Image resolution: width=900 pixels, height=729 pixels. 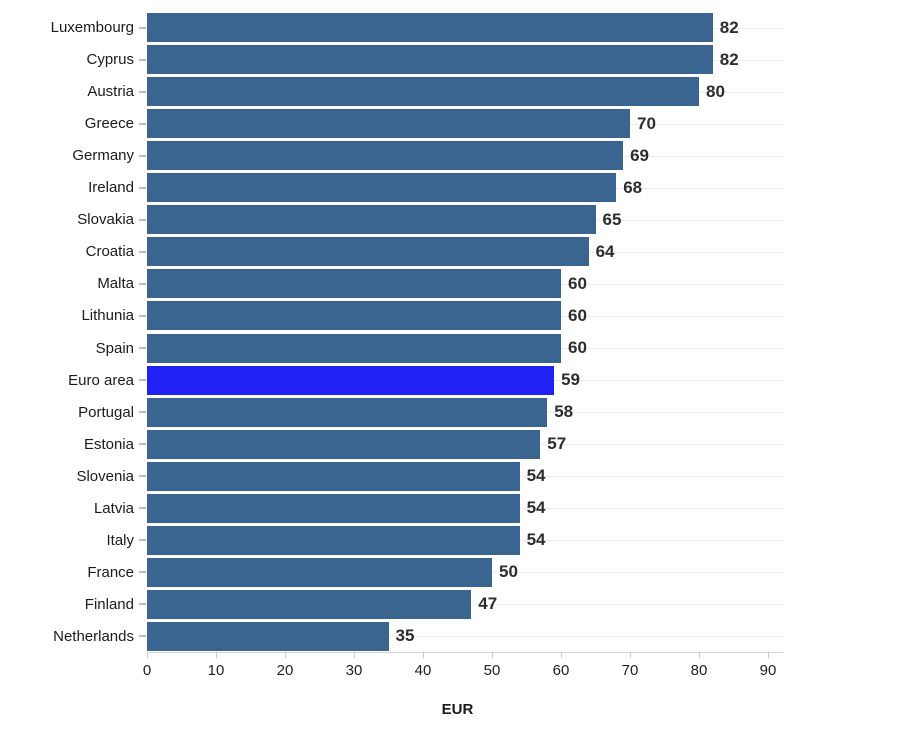 I want to click on x-axis-tick-label: 70, so click(x=630, y=670).